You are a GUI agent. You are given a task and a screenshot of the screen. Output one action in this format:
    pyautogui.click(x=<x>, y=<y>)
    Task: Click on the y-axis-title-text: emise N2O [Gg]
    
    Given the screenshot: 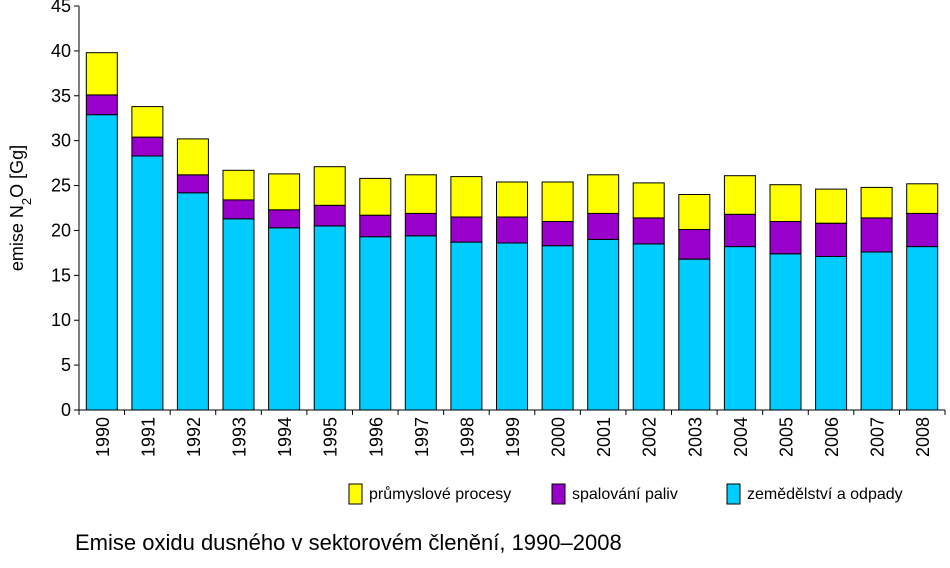 What is the action you would take?
    pyautogui.click(x=20, y=208)
    